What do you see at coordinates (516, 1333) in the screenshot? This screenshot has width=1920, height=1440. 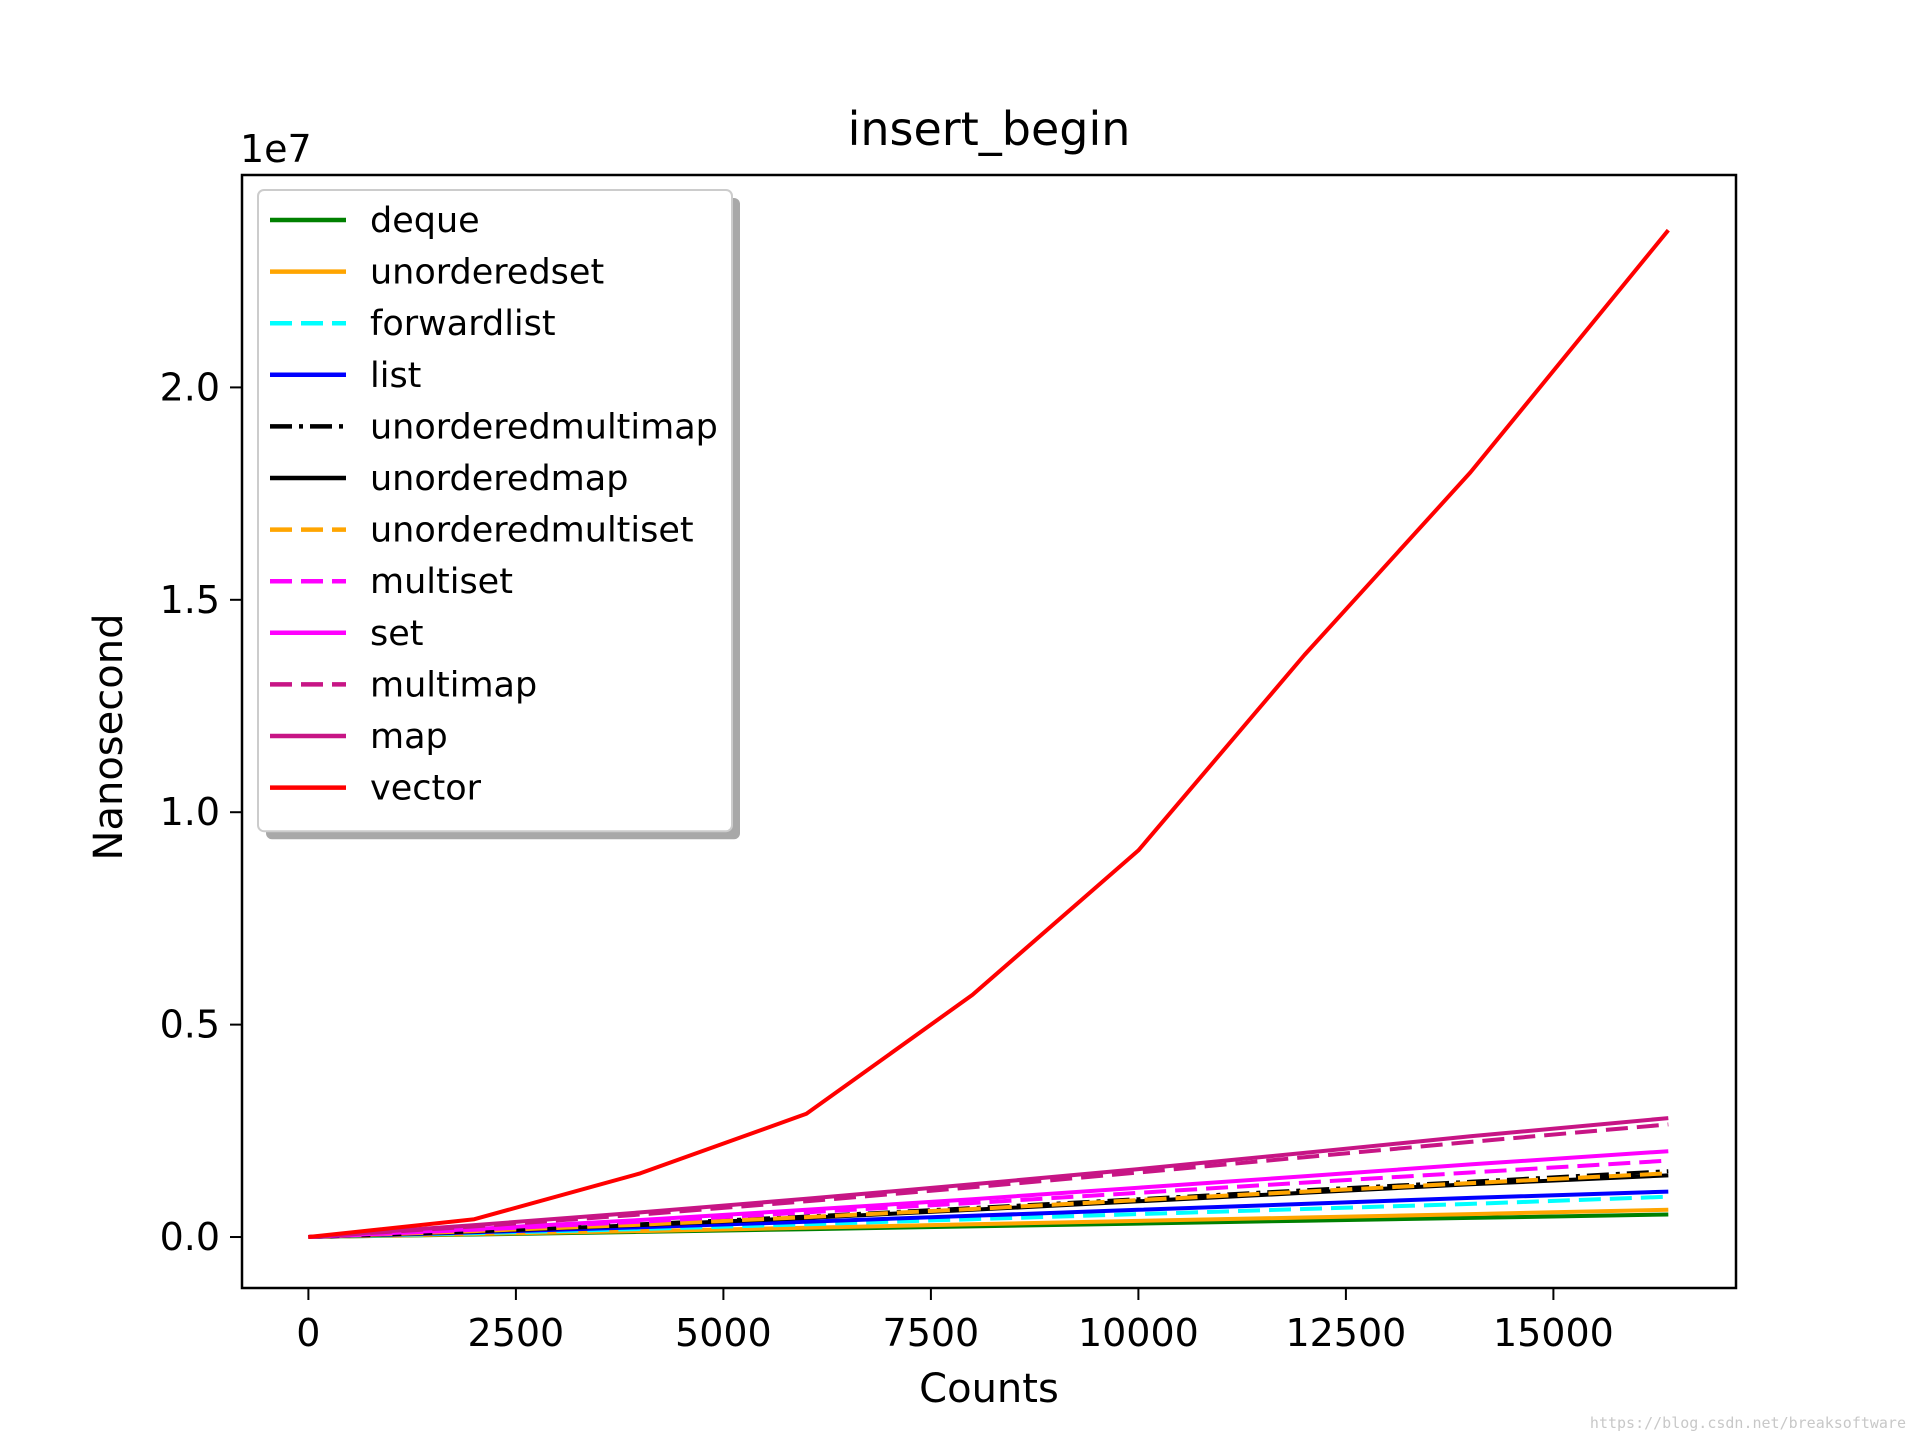 I see `x-tick-label: 2500` at bounding box center [516, 1333].